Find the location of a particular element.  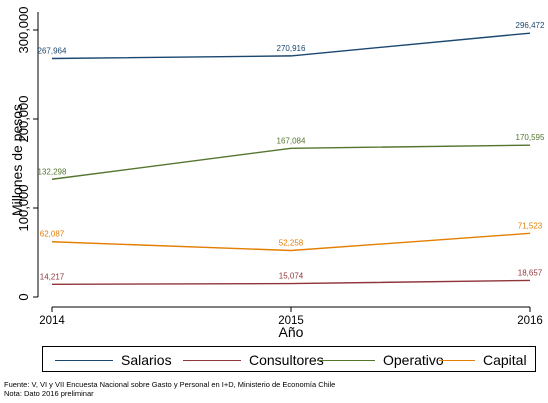

legend-swatch-salarios is located at coordinates (84, 360).